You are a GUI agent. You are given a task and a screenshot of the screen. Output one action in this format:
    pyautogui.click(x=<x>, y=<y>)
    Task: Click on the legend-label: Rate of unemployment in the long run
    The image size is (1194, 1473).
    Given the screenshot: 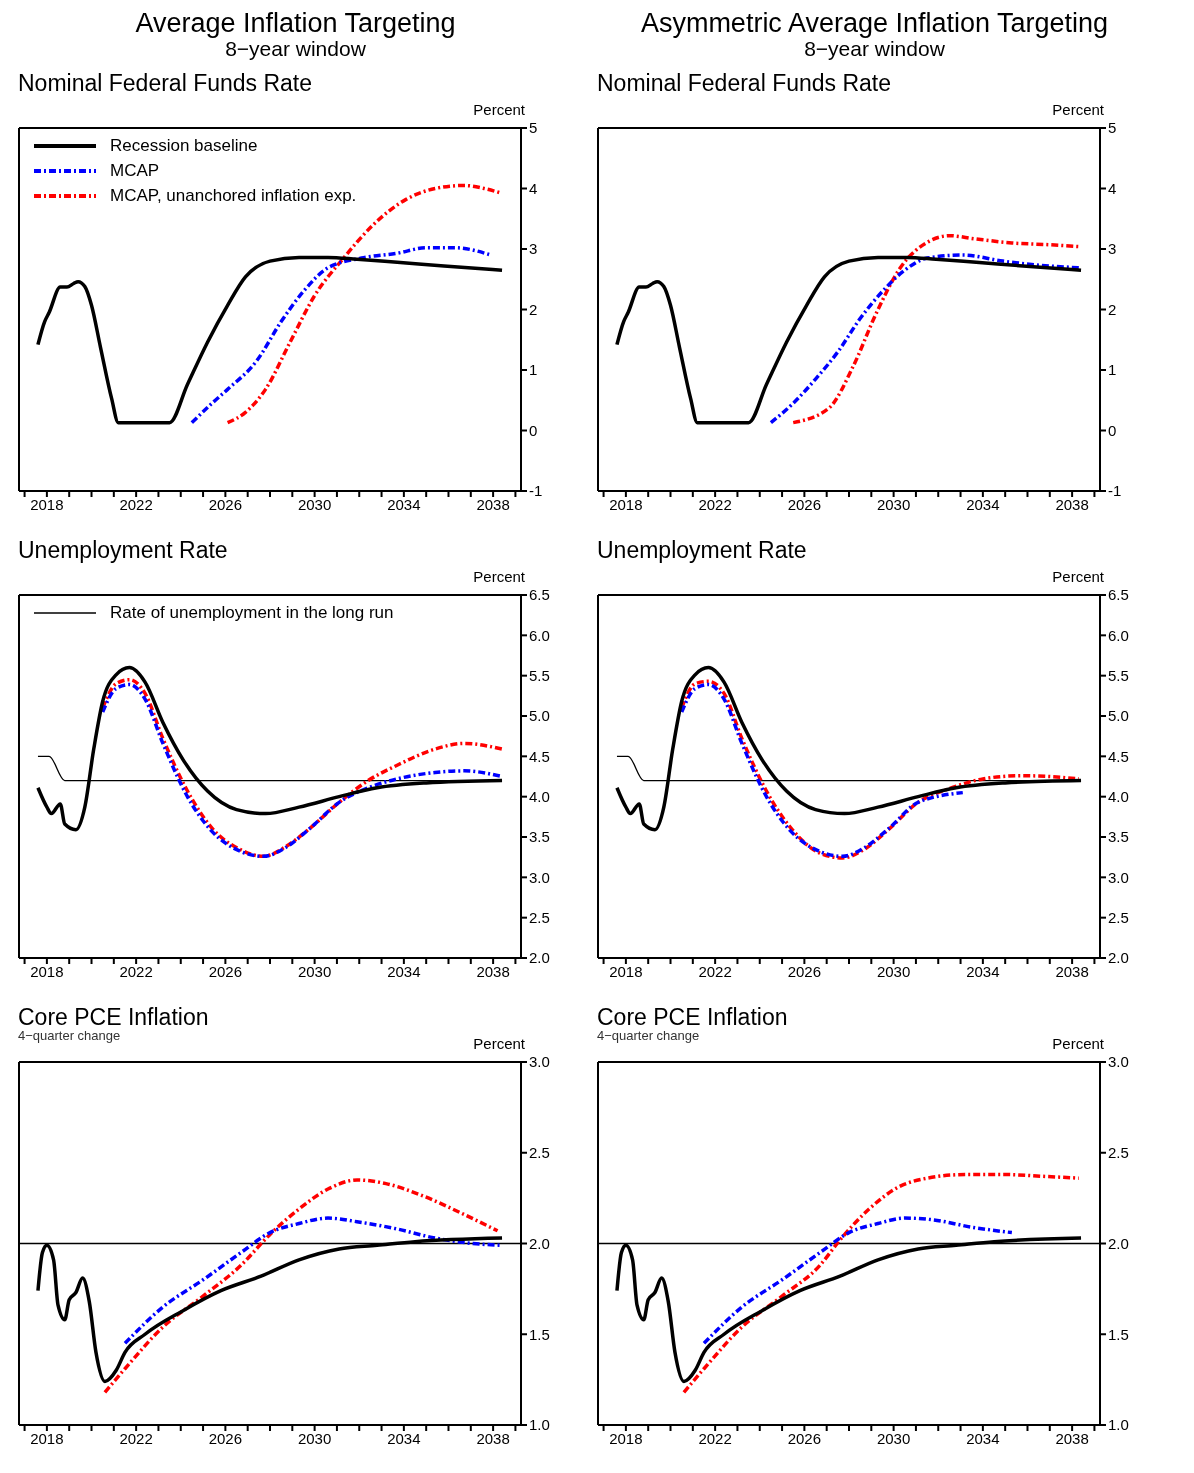 What is the action you would take?
    pyautogui.click(x=252, y=613)
    